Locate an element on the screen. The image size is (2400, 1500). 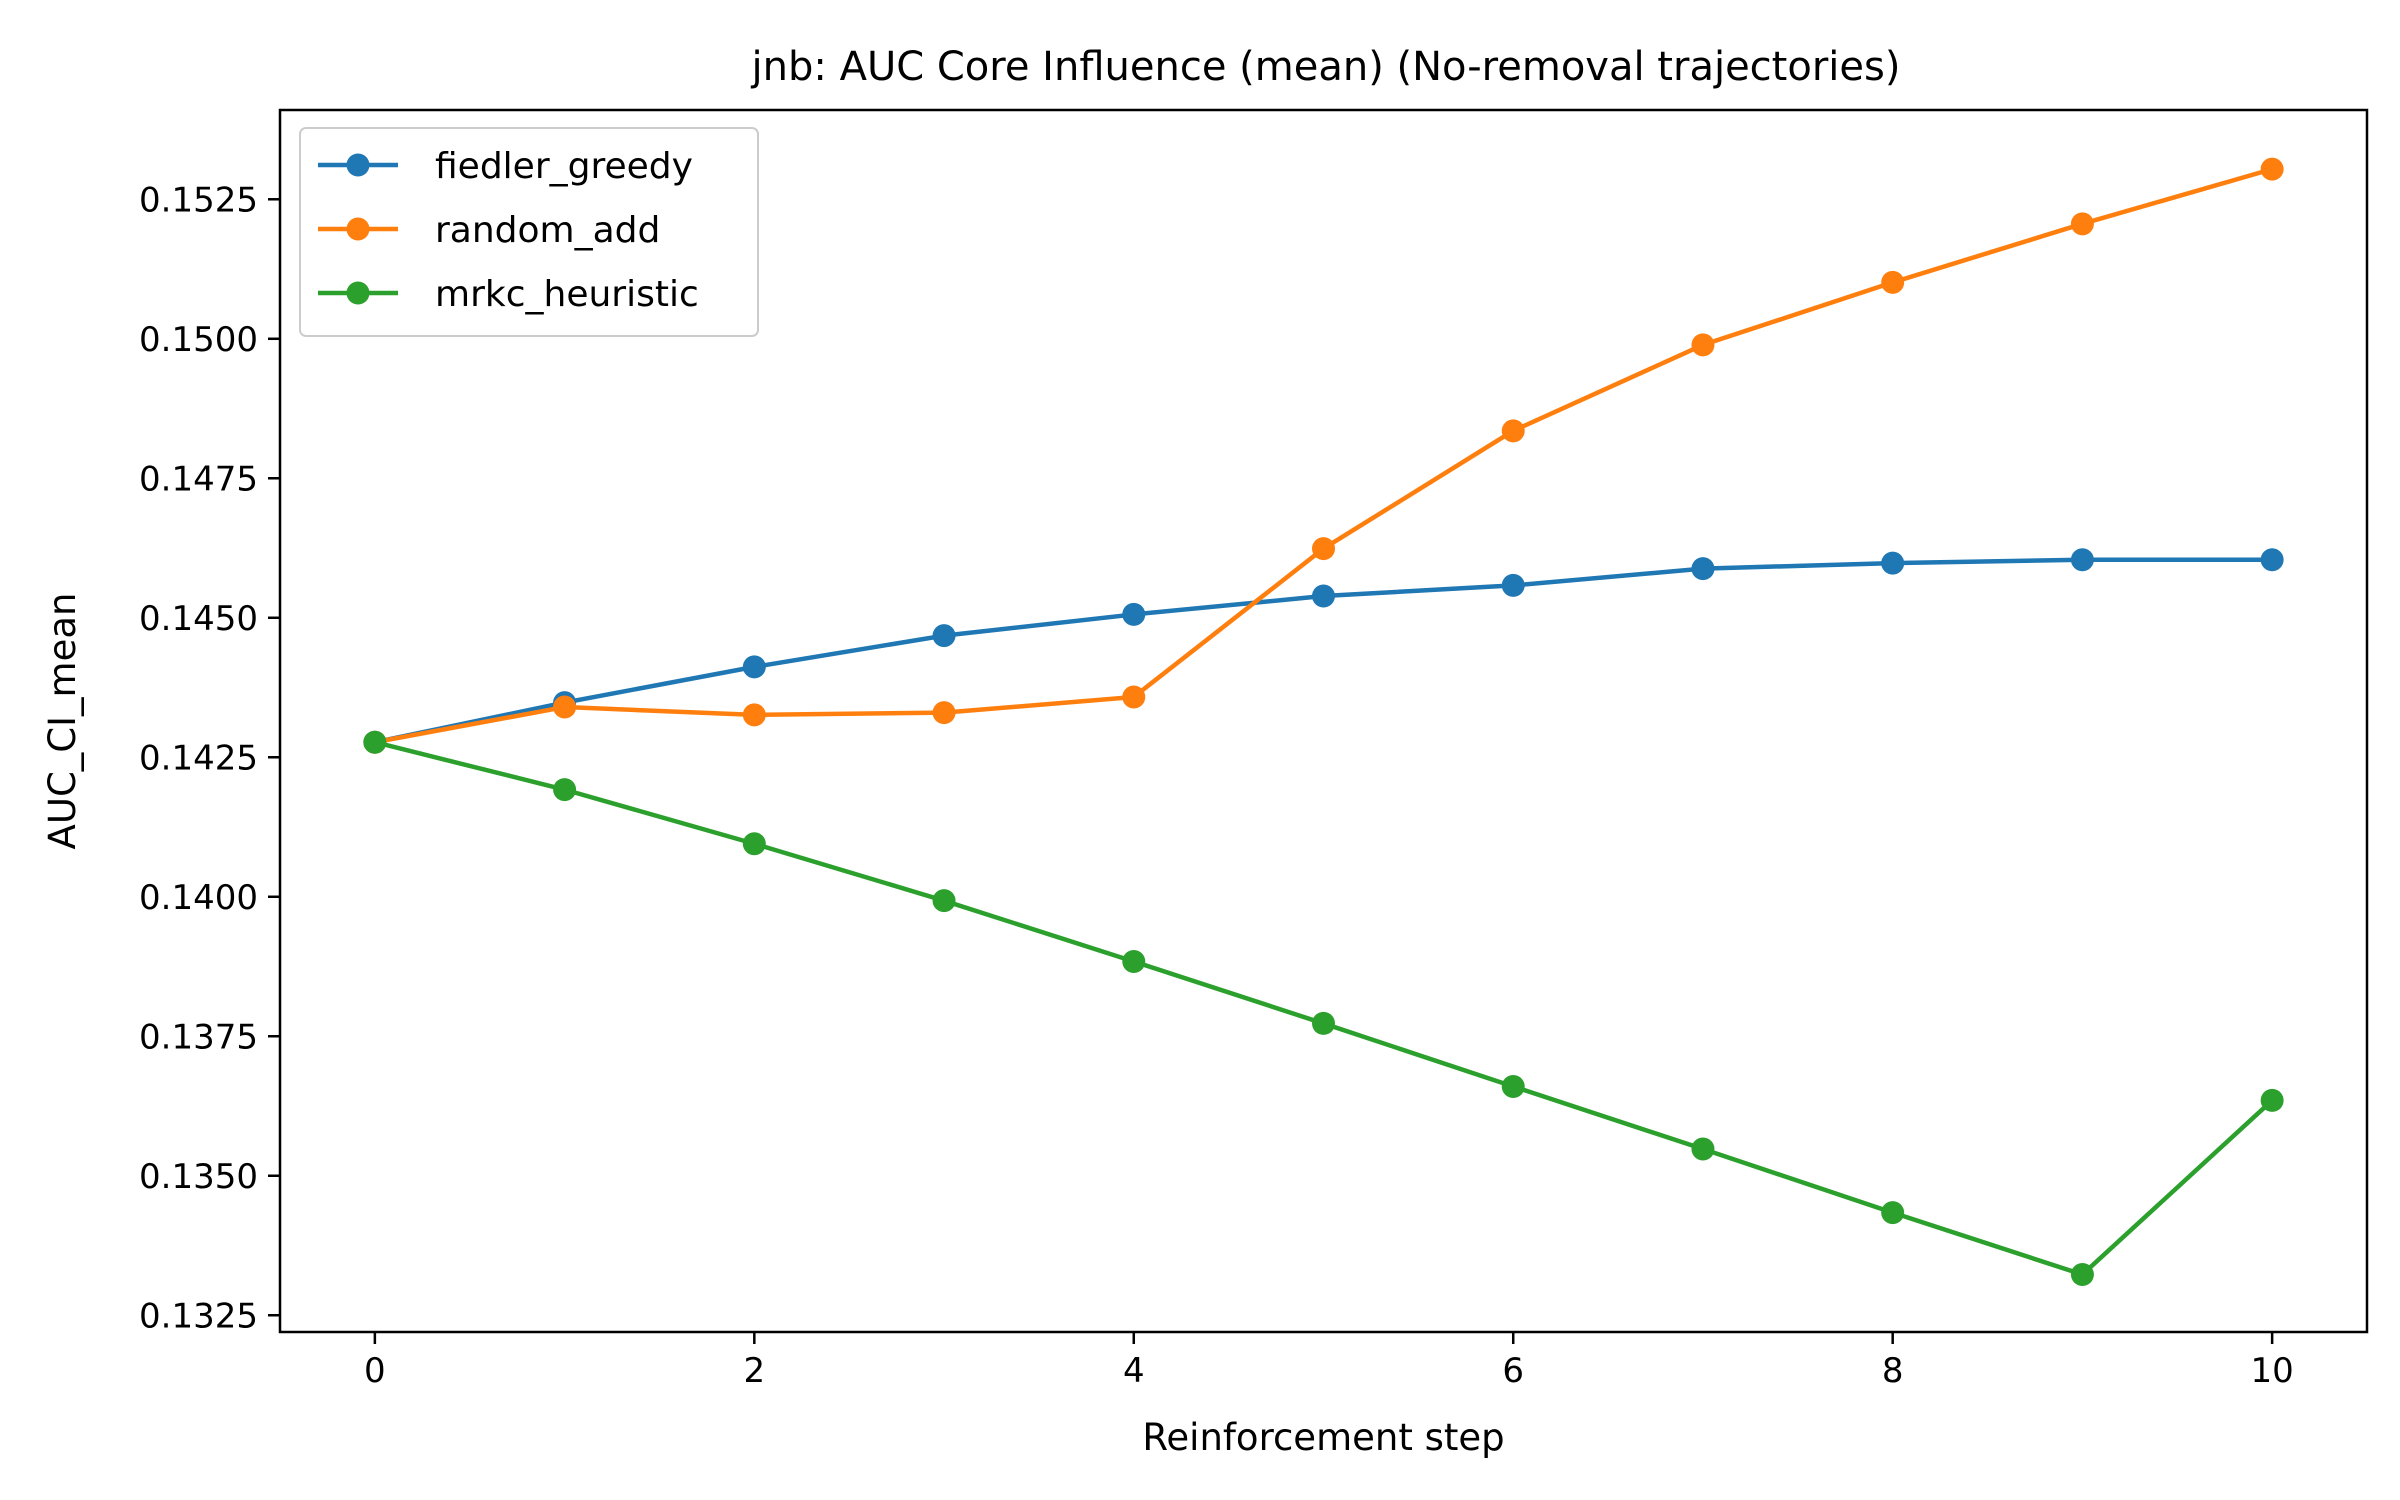
y-tick-label-6: 0.1475 is located at coordinates (198, 479).